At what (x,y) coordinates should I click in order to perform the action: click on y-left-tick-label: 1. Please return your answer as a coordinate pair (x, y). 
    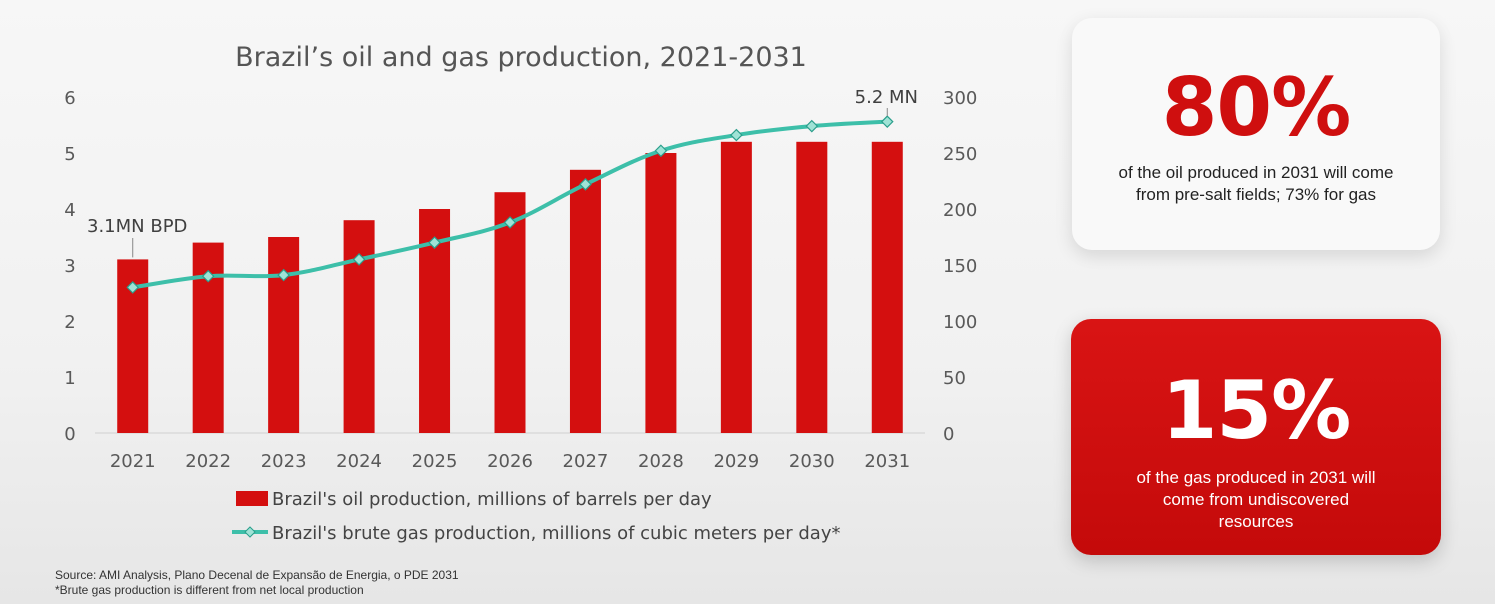
    Looking at the image, I should click on (69, 378).